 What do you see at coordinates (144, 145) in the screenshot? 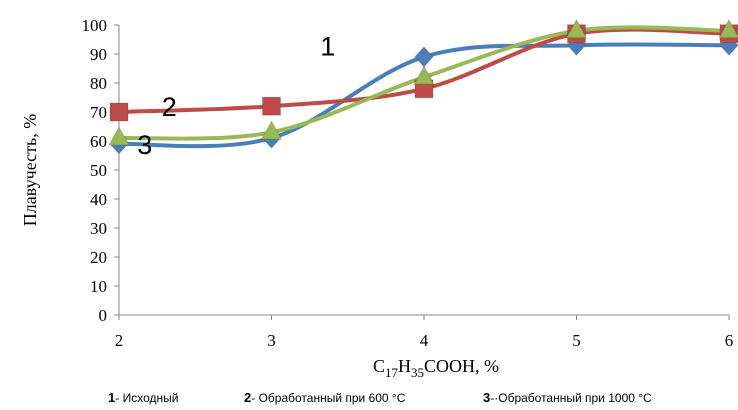
I see `curve-label-3: 3` at bounding box center [144, 145].